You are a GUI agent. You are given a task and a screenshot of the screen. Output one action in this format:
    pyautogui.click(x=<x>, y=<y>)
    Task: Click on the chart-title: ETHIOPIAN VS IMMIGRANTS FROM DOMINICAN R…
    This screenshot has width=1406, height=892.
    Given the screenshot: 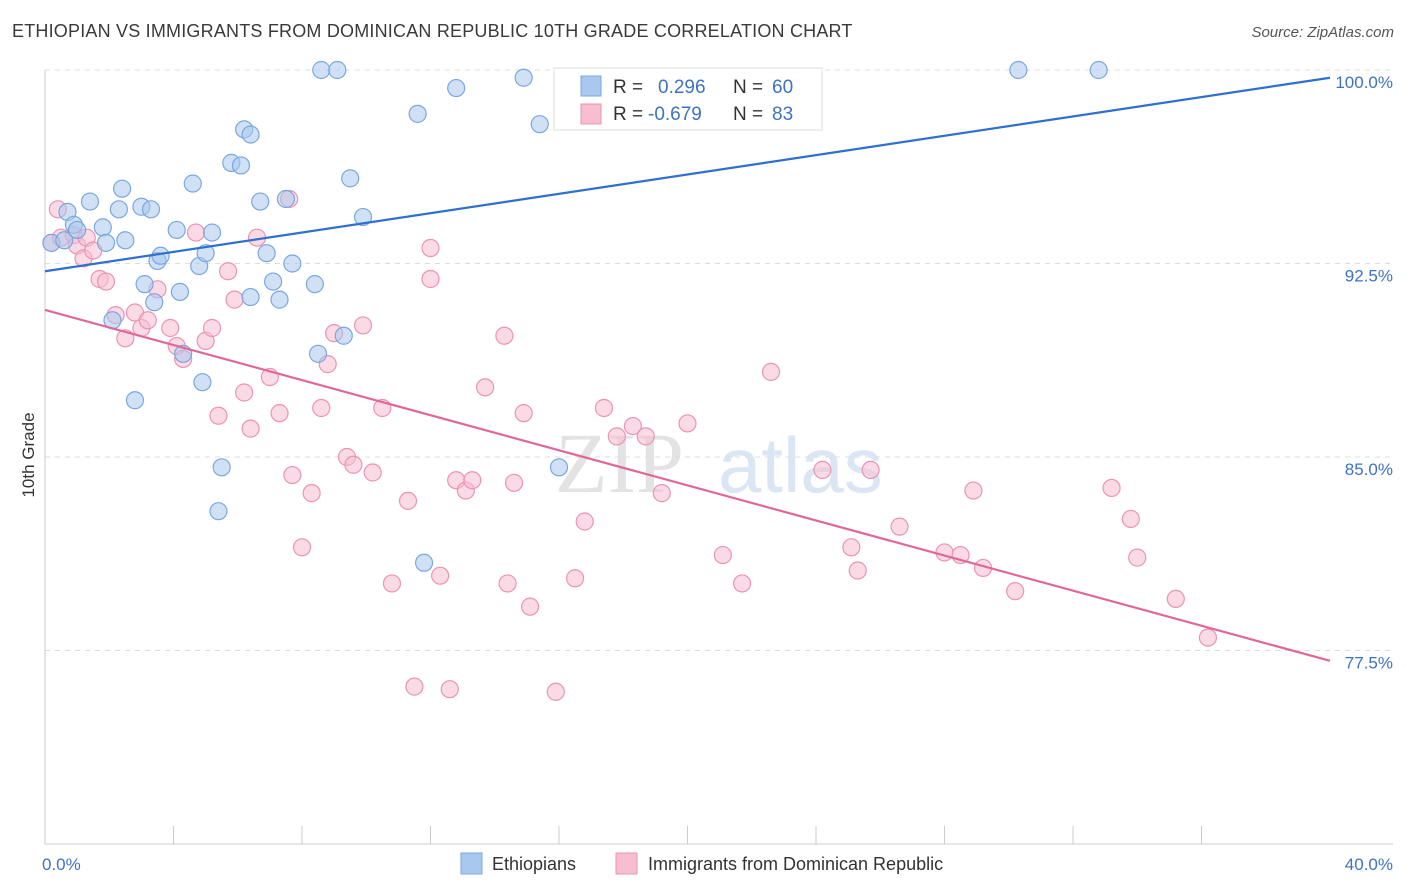 What is the action you would take?
    pyautogui.click(x=432, y=31)
    